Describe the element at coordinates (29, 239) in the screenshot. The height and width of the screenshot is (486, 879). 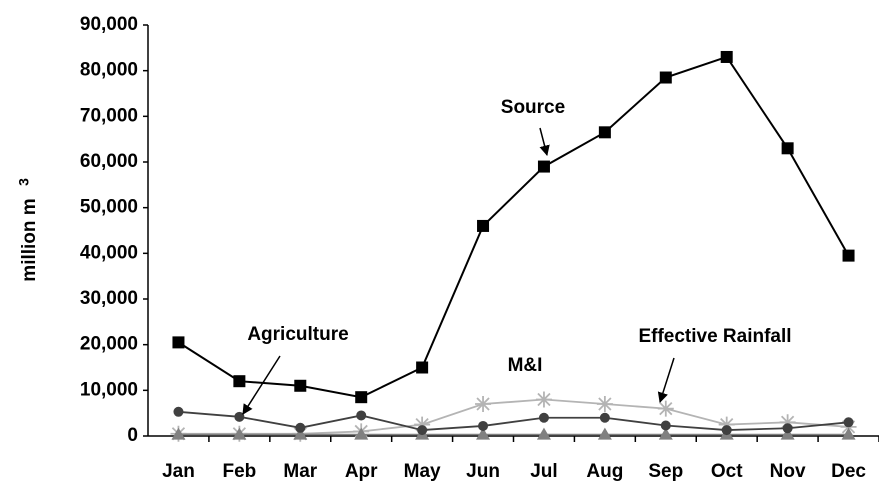
I see `y-axis-title: million m` at that location.